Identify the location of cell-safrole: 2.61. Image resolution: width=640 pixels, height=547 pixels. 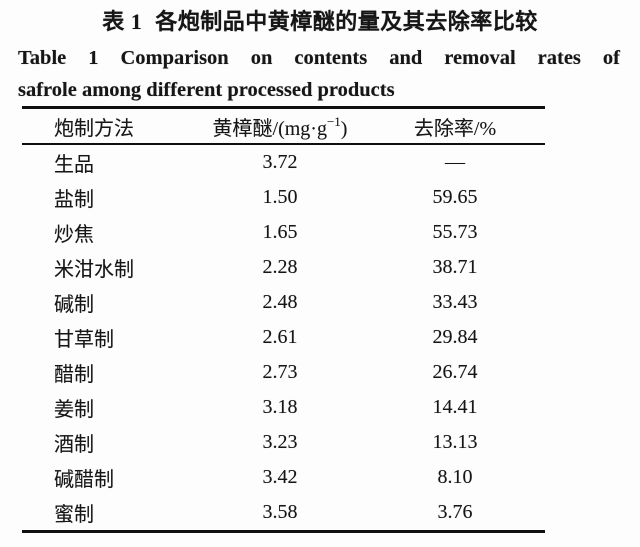
(280, 337).